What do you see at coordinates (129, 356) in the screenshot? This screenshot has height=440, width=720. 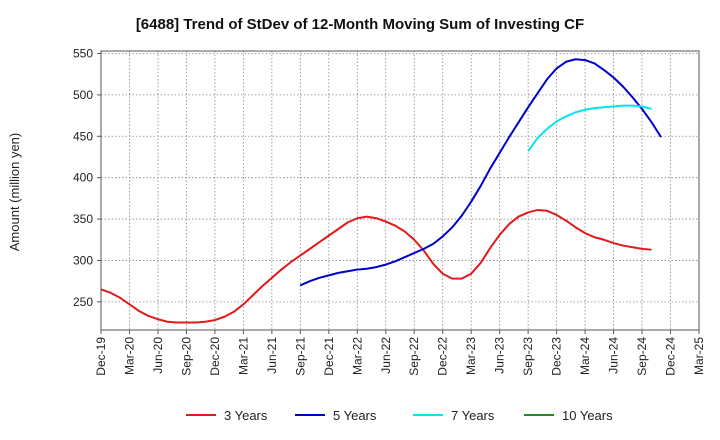 I see `x-tick-label: Mar-20` at bounding box center [129, 356].